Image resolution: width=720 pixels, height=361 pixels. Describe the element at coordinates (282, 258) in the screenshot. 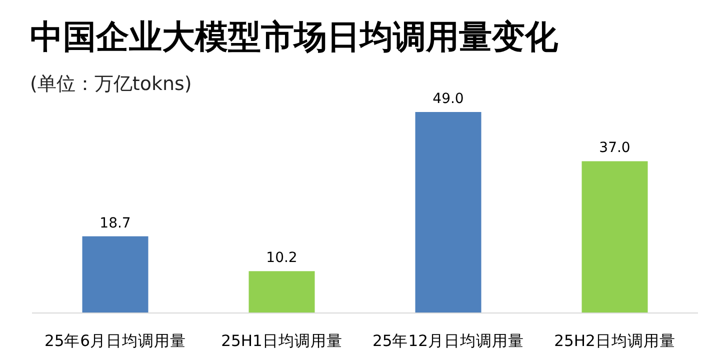

I see `data-label: 10.2` at that location.